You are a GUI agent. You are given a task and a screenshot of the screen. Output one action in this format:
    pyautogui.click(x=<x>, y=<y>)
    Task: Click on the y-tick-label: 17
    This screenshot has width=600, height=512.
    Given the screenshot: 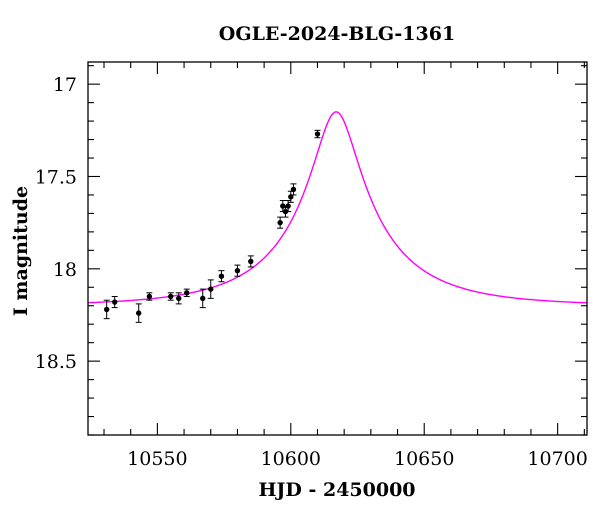 What is the action you would take?
    pyautogui.click(x=65, y=85)
    